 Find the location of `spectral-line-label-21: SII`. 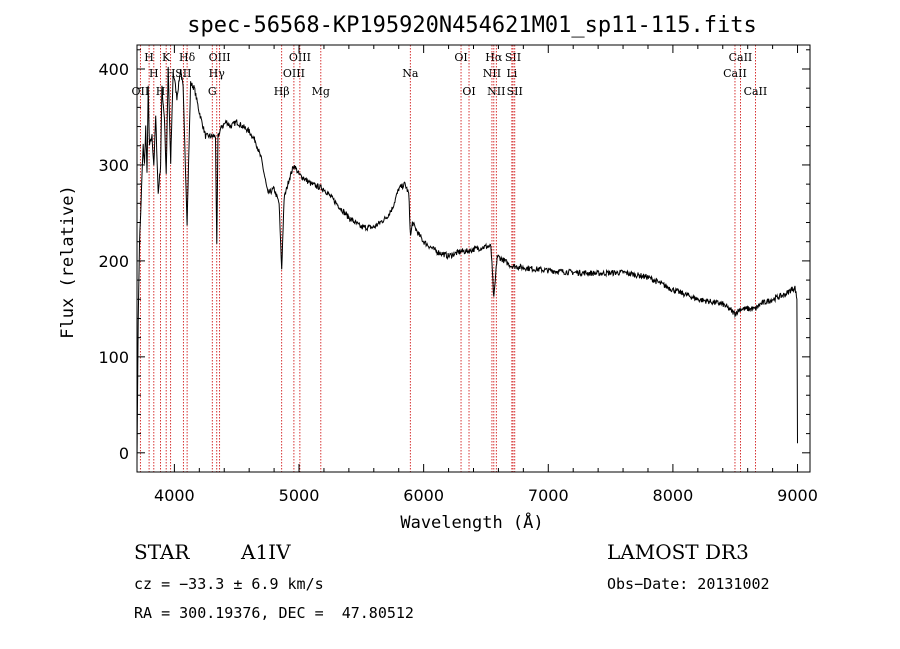

spectral-line-label-21: SII is located at coordinates (513, 57).